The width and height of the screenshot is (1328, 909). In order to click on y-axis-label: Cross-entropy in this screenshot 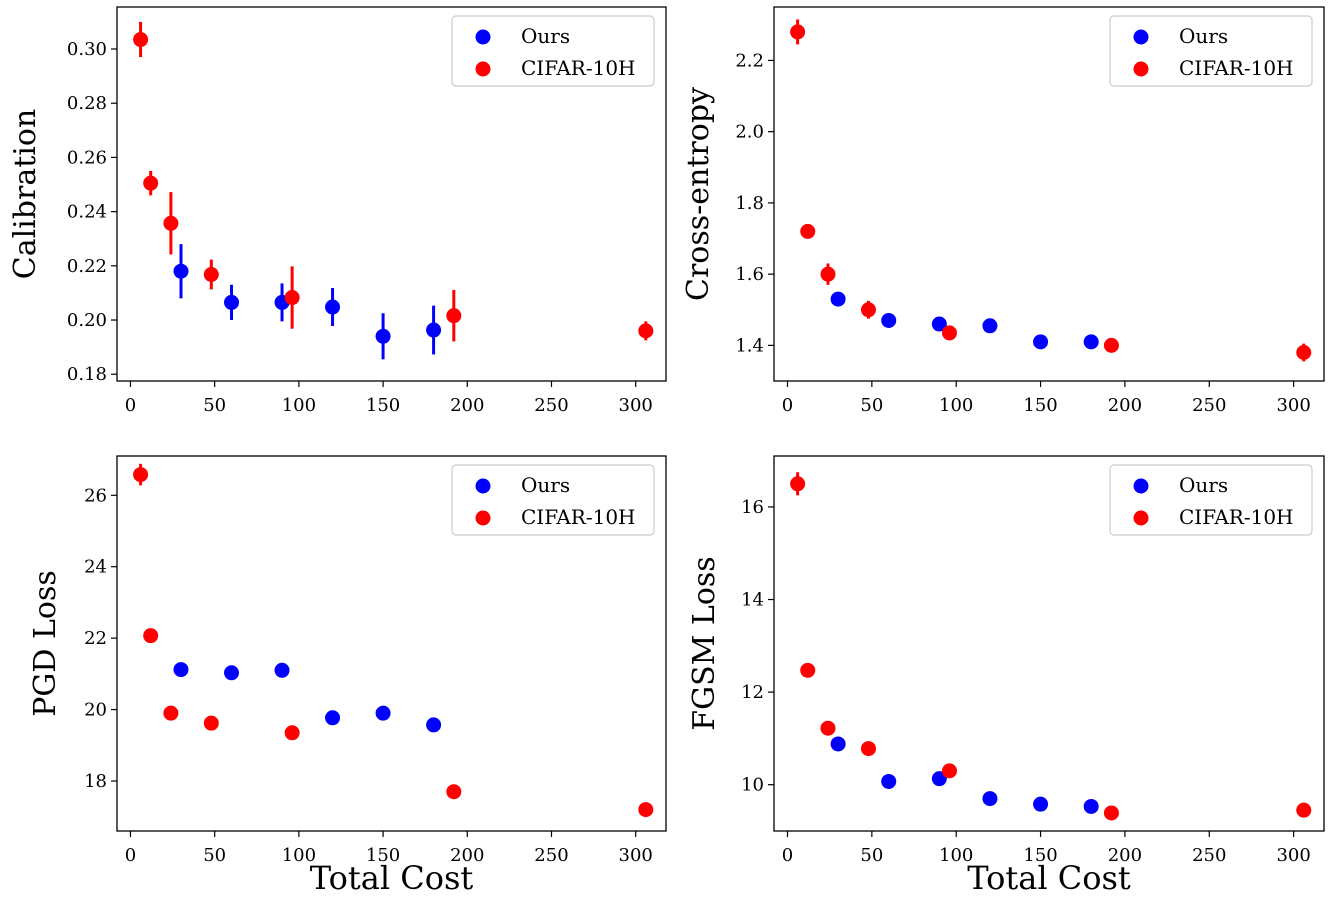, I will do `click(698, 194)`.